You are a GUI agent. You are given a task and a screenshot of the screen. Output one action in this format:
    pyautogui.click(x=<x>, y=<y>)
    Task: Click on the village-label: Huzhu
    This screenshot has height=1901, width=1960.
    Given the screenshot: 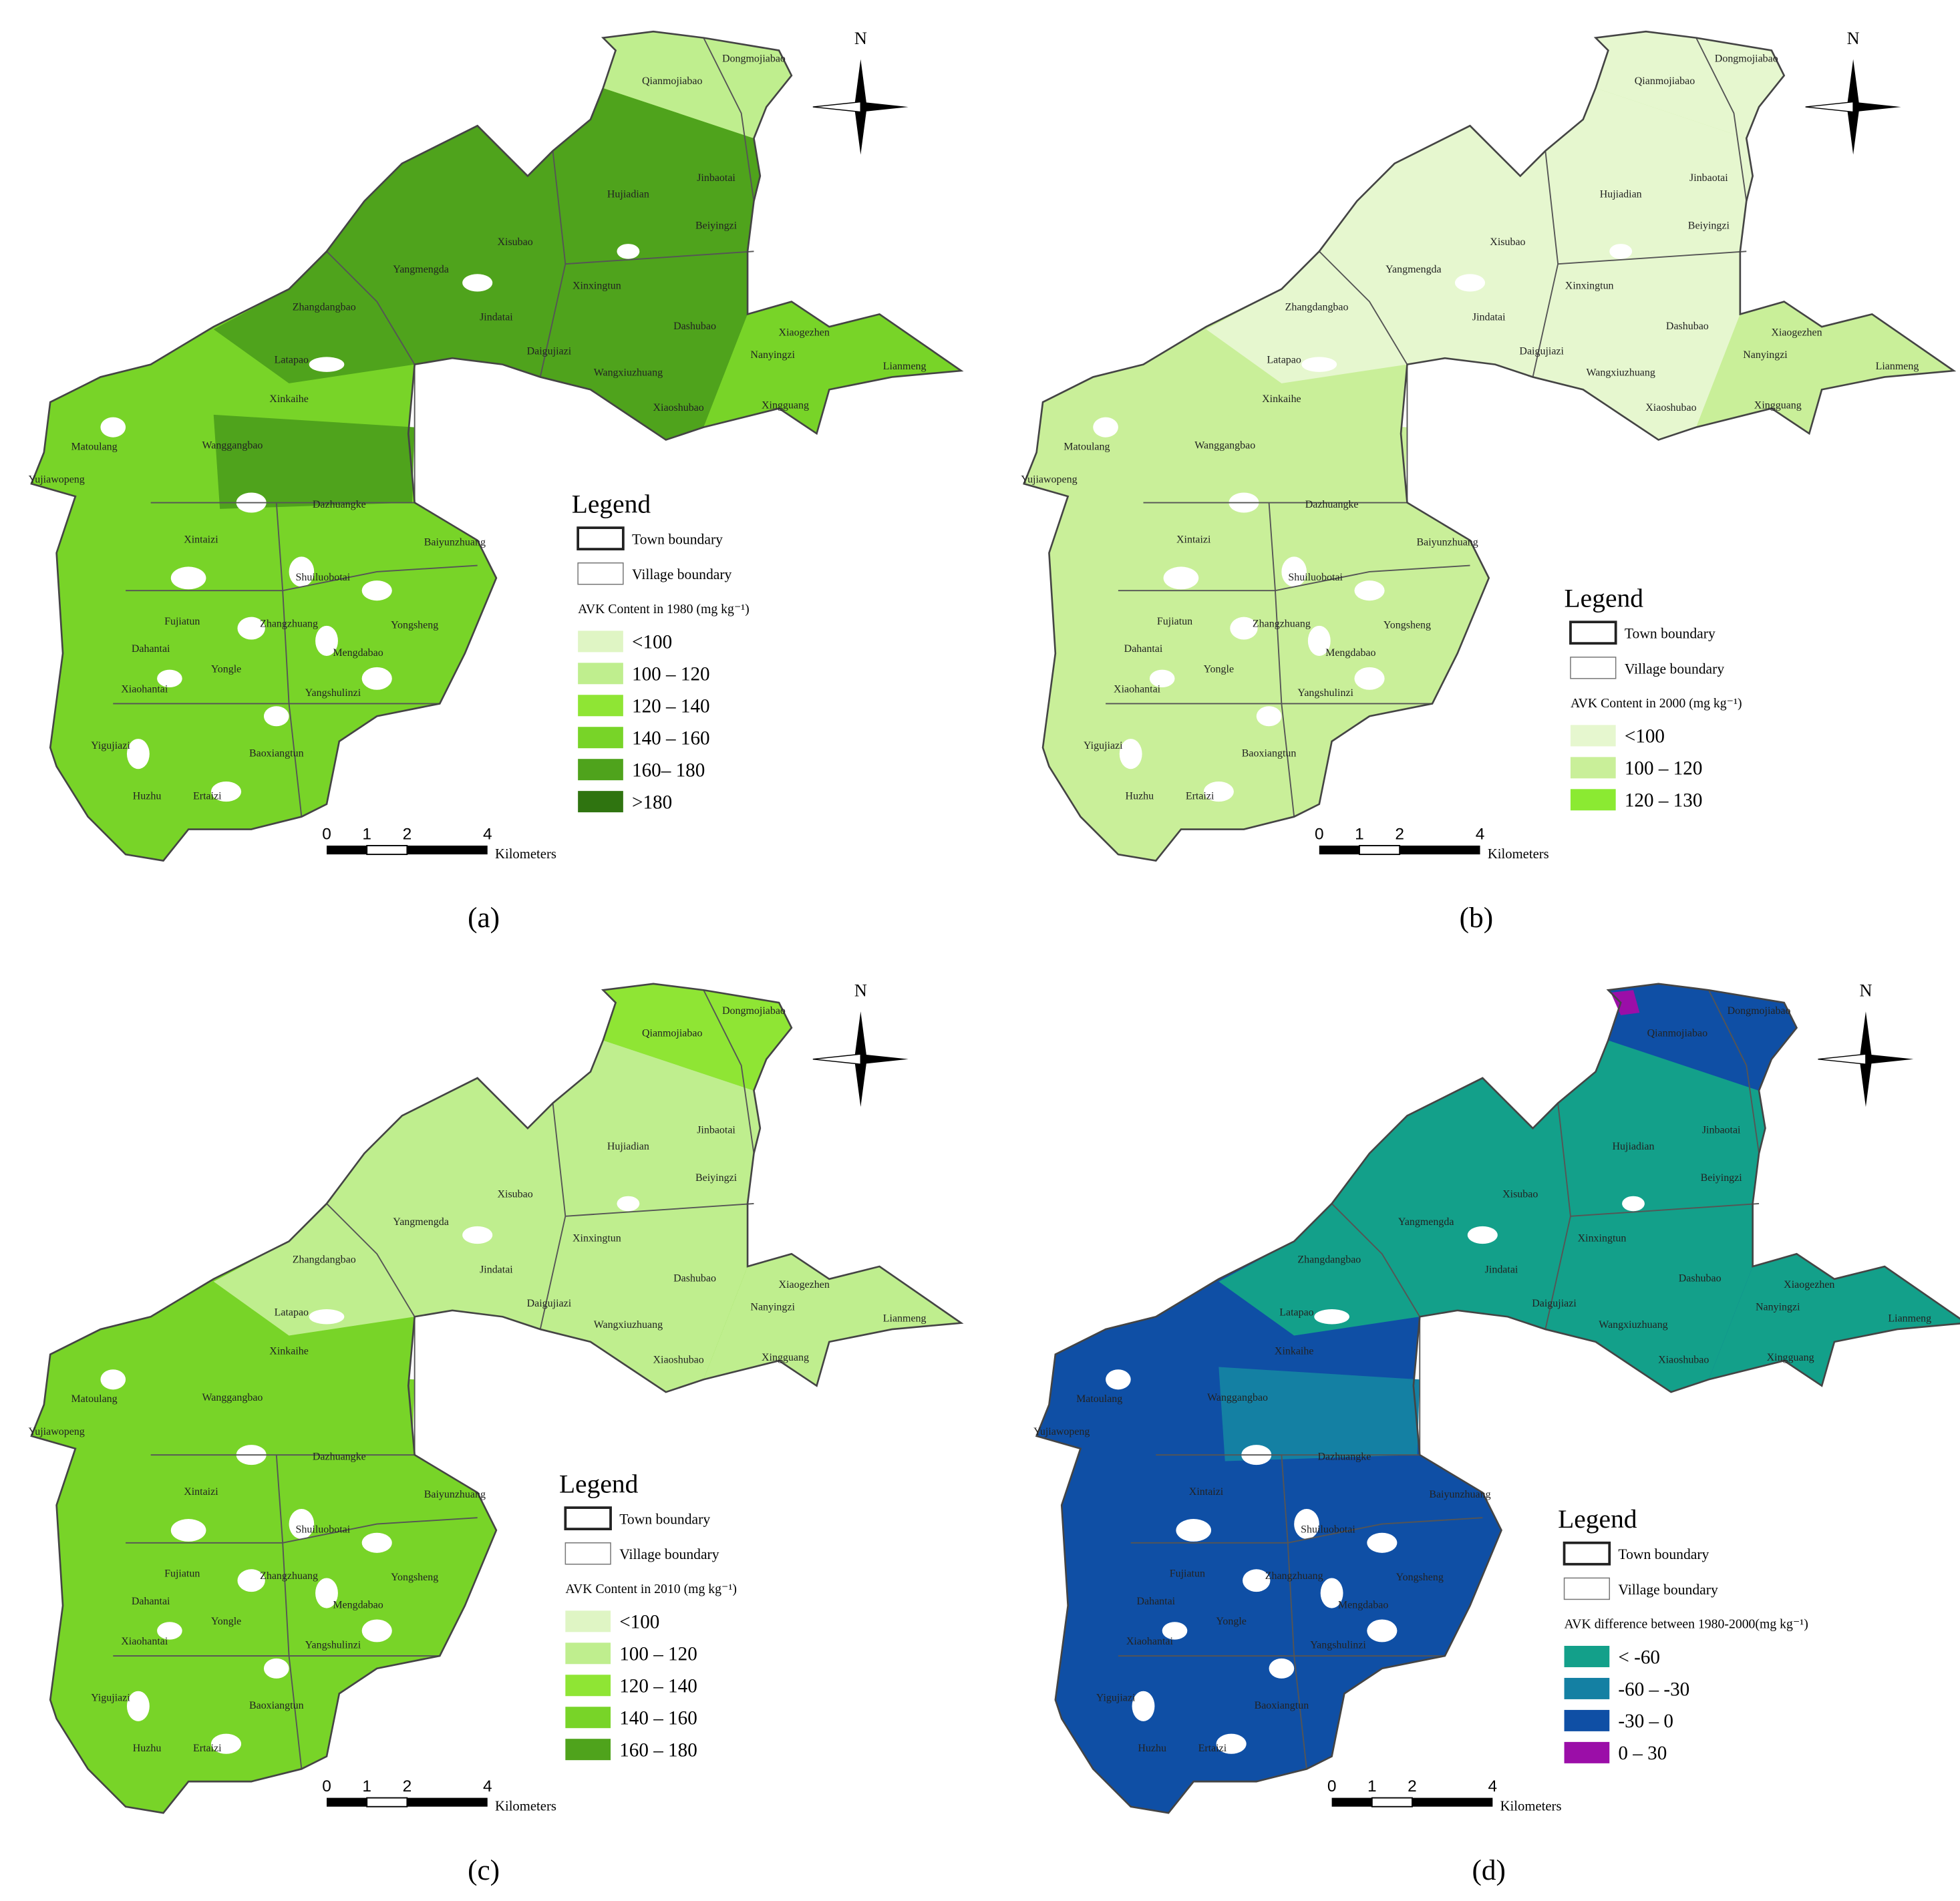 What is the action you would take?
    pyautogui.click(x=1152, y=1748)
    